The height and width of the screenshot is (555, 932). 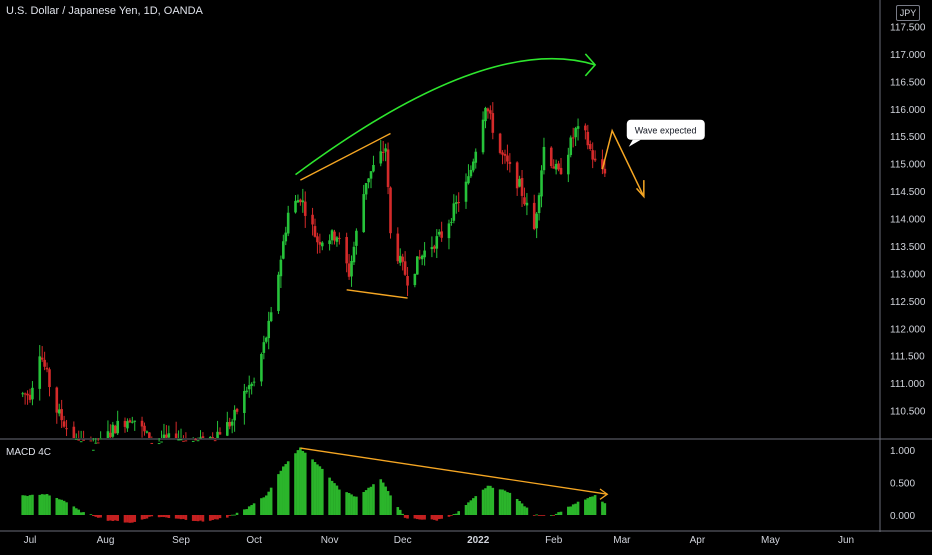 I want to click on time-tick-label: Aug, so click(x=106, y=540).